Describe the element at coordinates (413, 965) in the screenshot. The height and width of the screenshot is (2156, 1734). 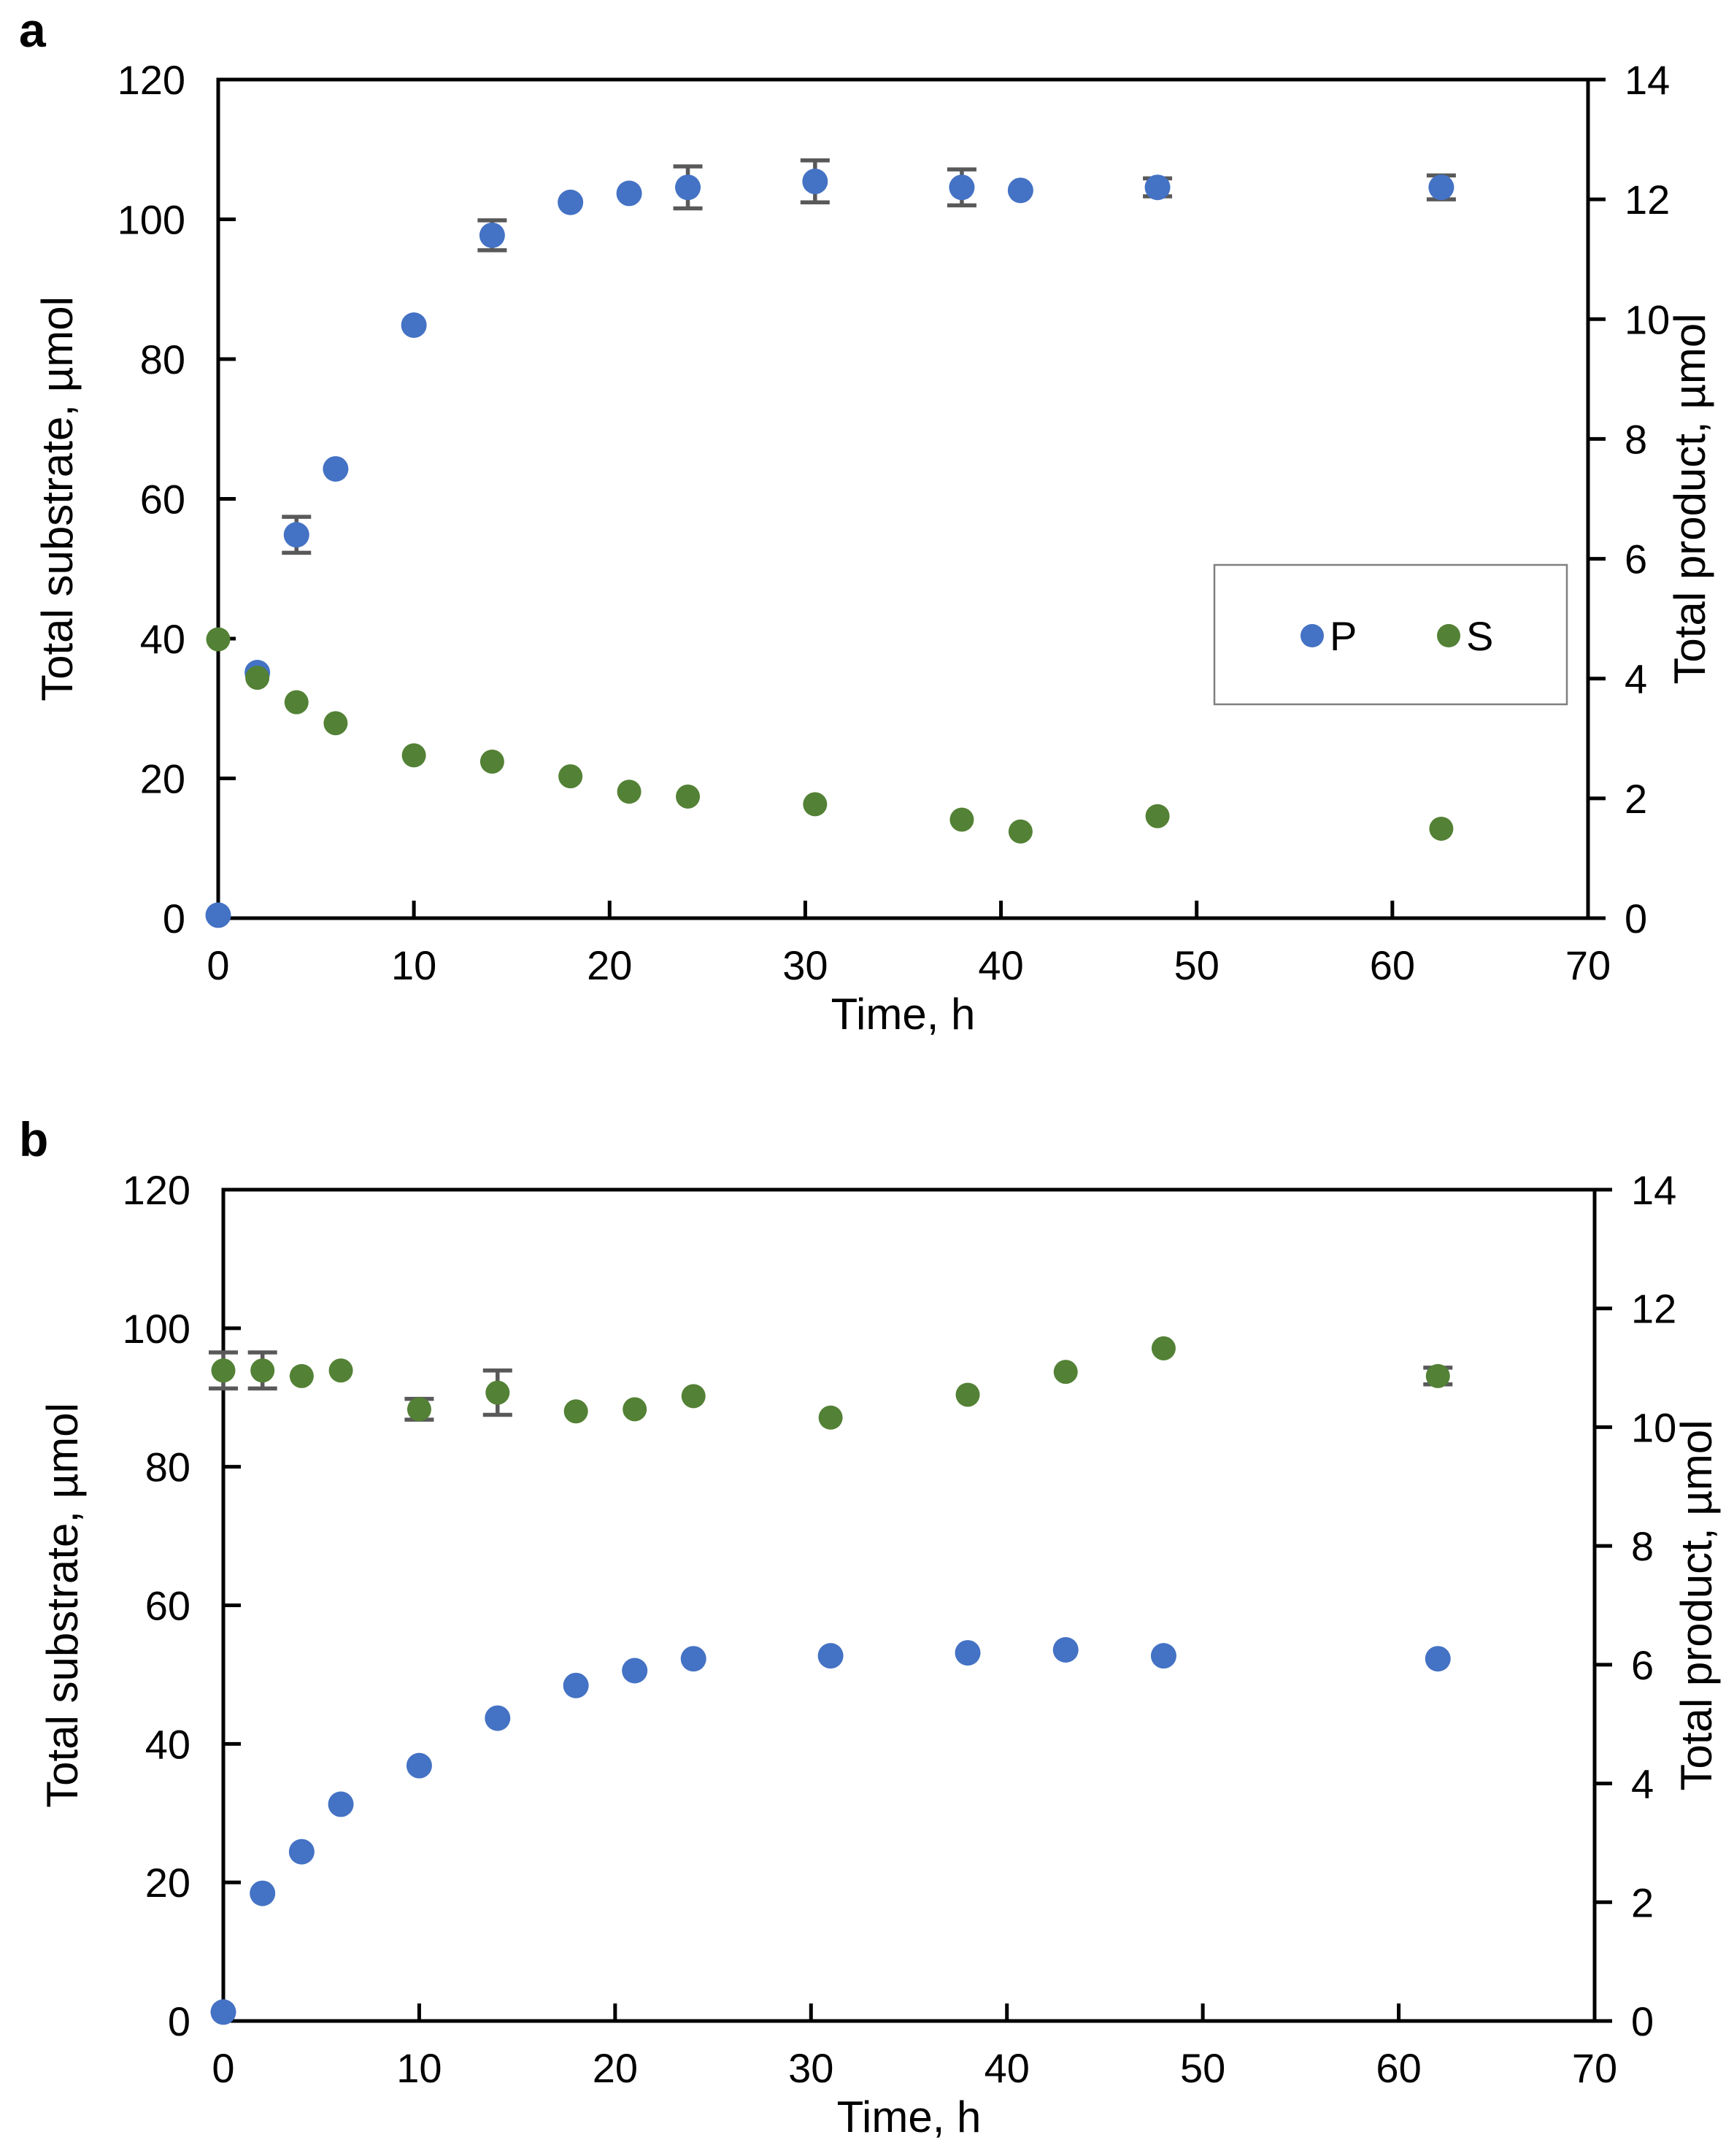
I see `x-tick-label-a: 10` at that location.